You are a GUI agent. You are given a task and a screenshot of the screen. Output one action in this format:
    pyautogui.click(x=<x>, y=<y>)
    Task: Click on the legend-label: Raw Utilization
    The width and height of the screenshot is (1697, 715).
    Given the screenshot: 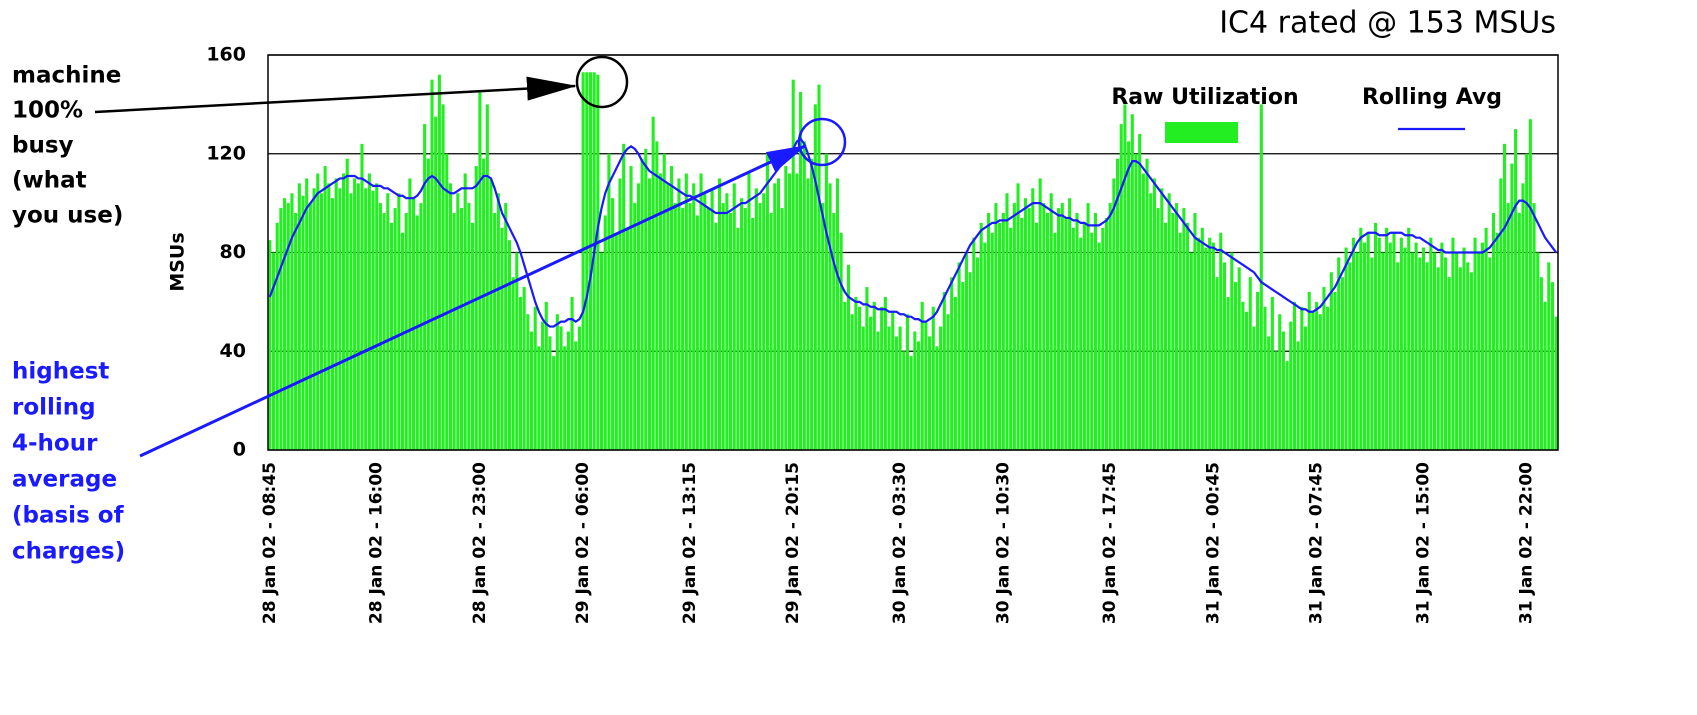 What is the action you would take?
    pyautogui.click(x=1204, y=97)
    